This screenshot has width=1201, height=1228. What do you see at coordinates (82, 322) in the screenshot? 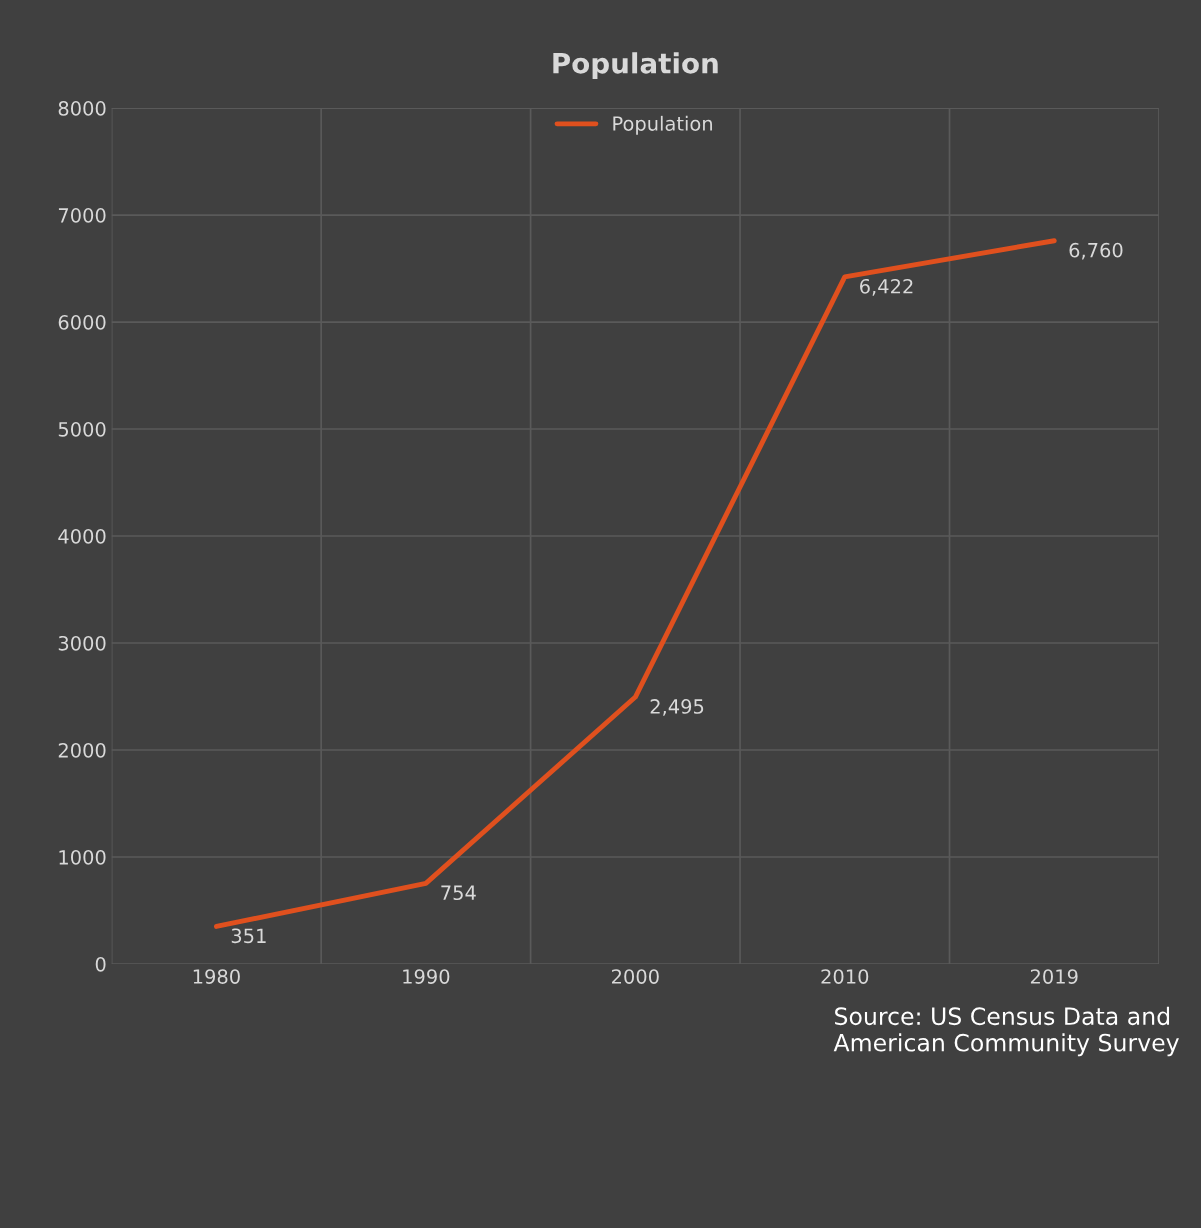
I see `y-tick-label: 6000` at bounding box center [82, 322].